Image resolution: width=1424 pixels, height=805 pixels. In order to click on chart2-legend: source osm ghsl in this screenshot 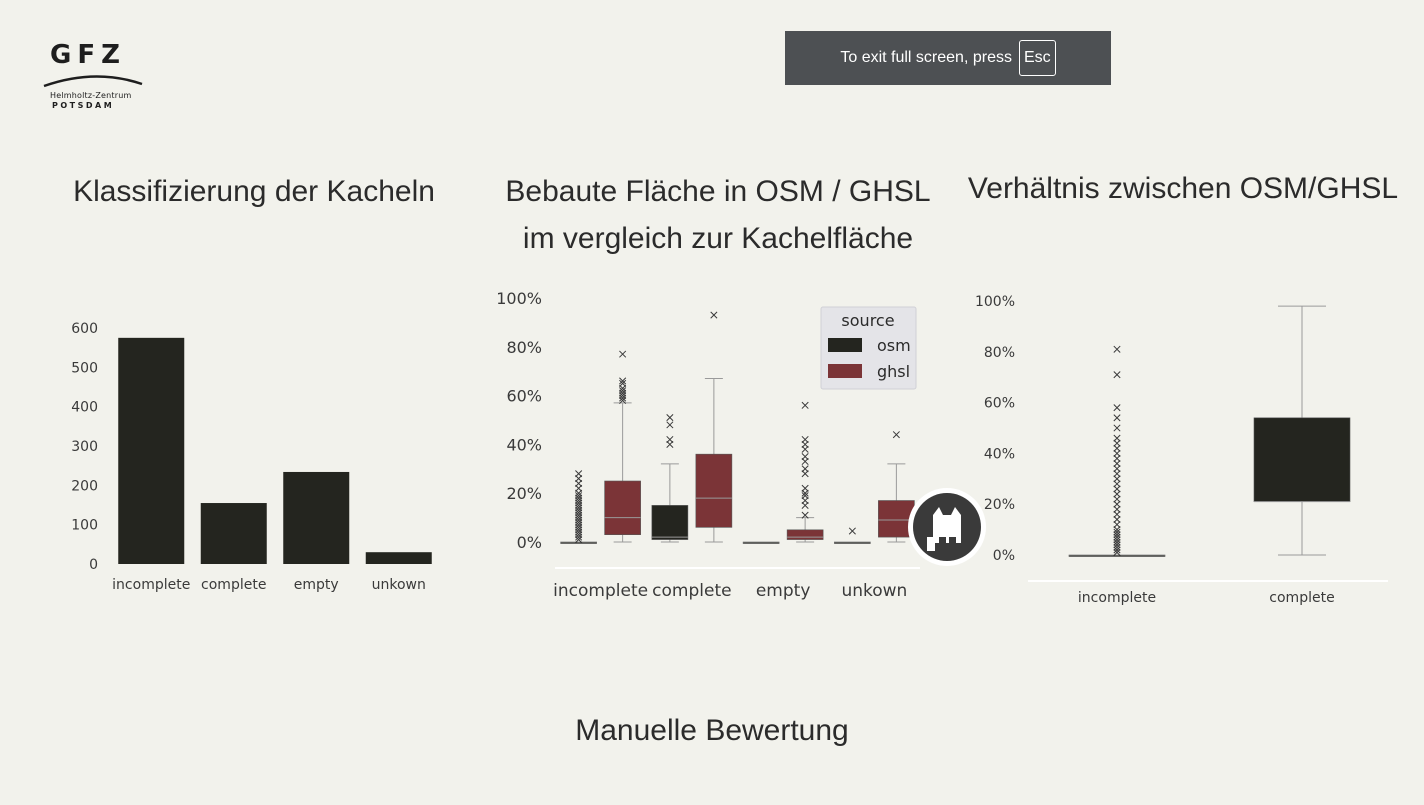, I will do `click(868, 348)`.